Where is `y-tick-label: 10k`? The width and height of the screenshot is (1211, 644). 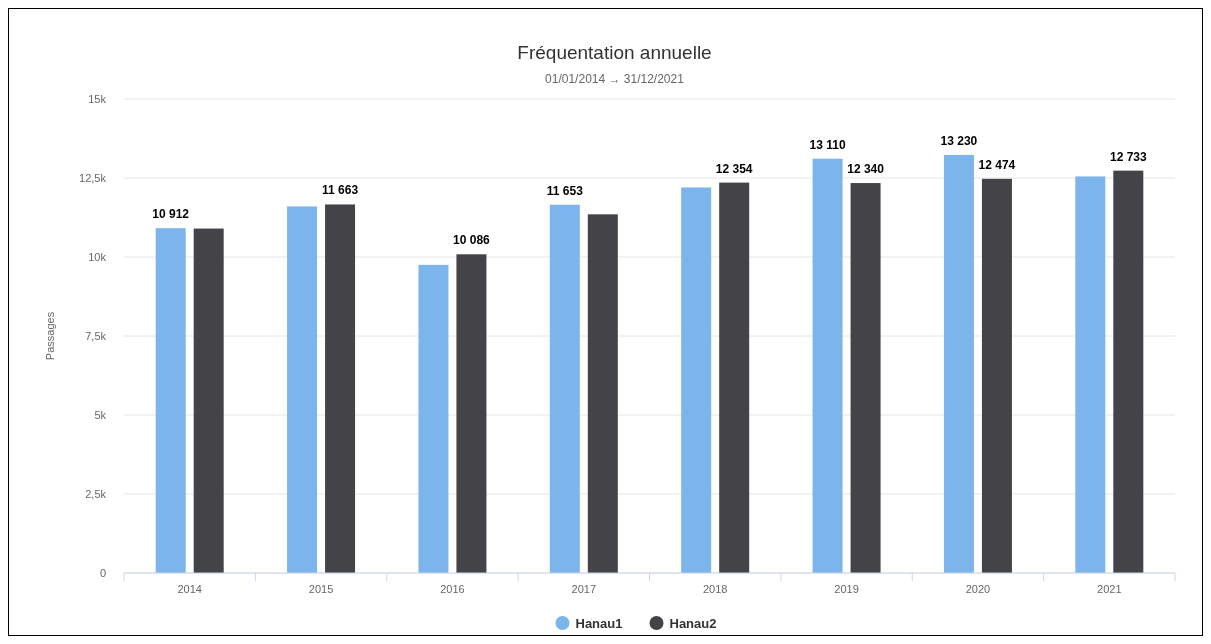 y-tick-label: 10k is located at coordinates (97, 257).